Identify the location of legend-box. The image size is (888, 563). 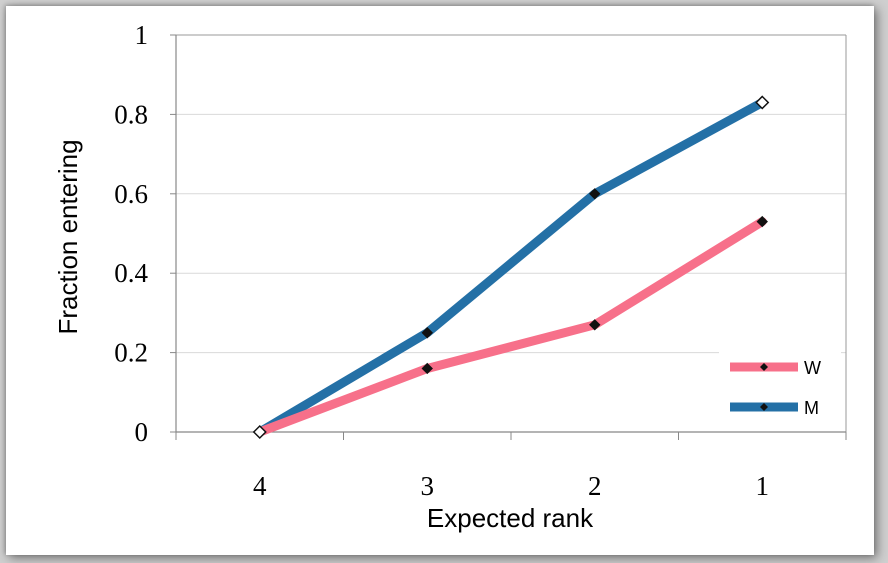
(780, 385).